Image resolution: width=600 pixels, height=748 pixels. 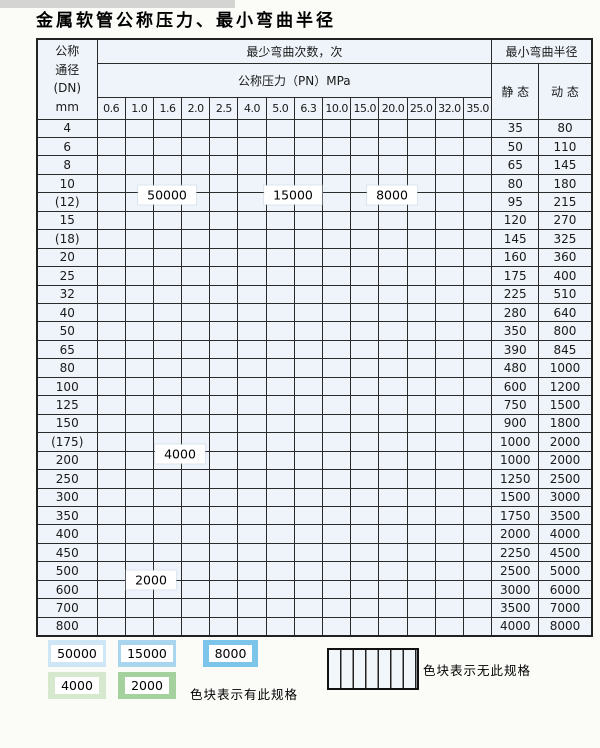 What do you see at coordinates (565, 552) in the screenshot?
I see `dynamic-radius-cell: 4500` at bounding box center [565, 552].